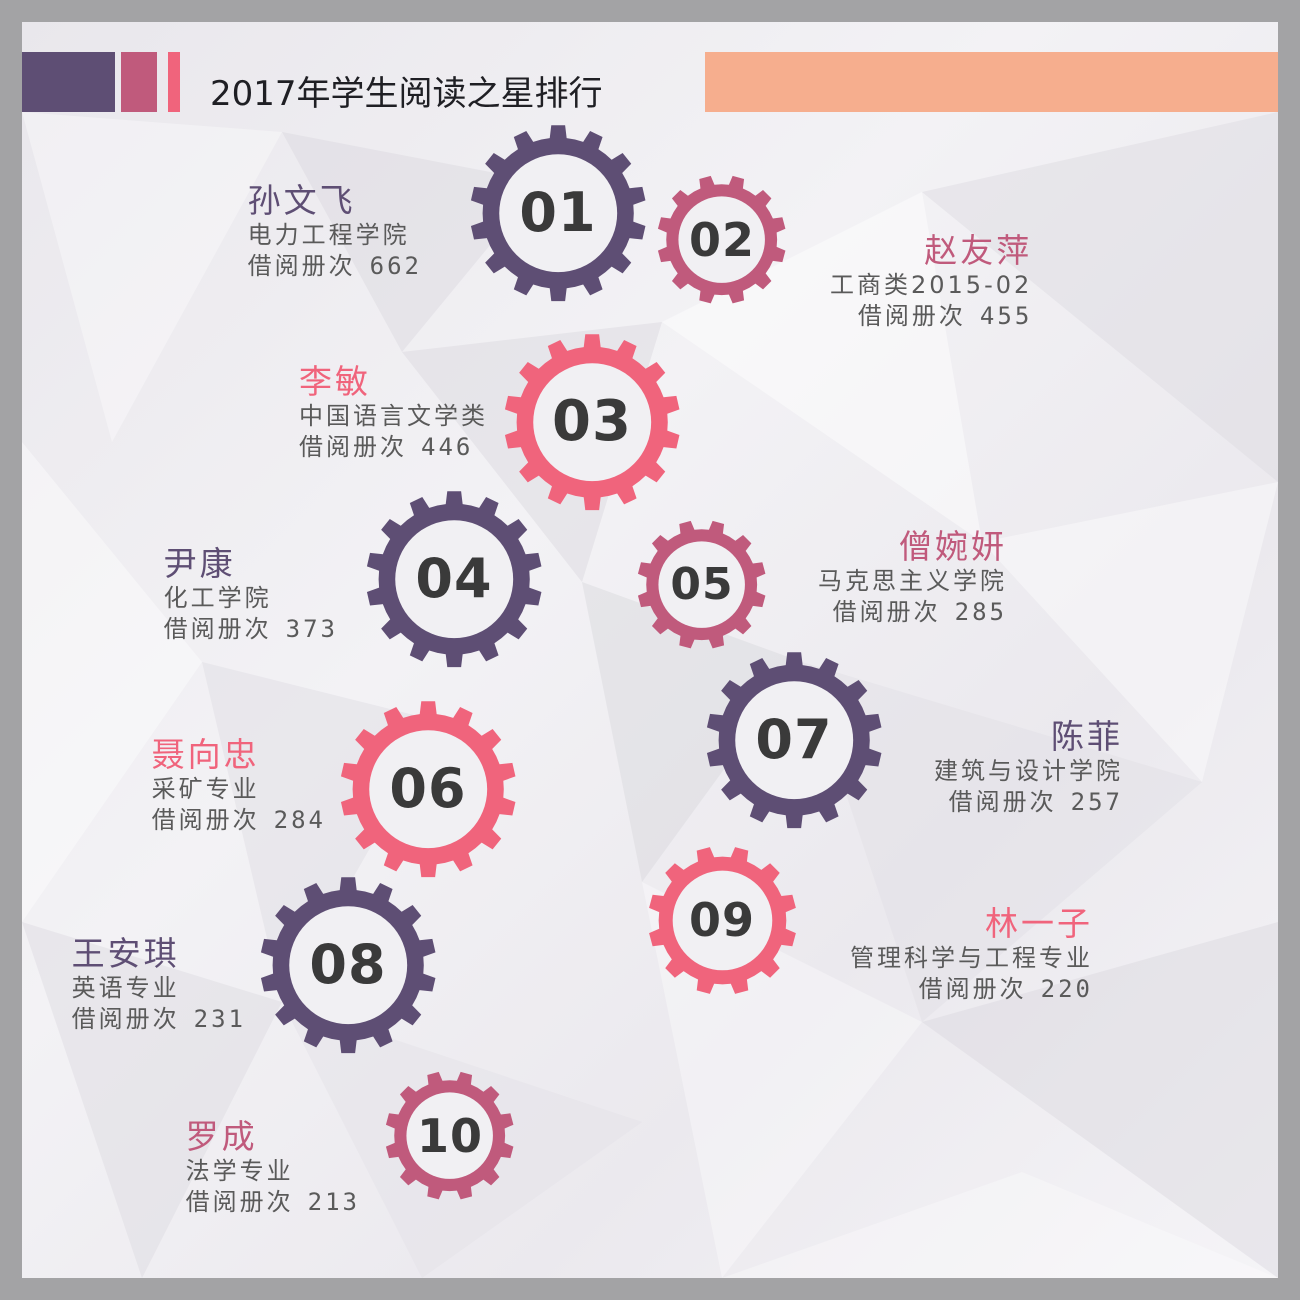 The height and width of the screenshot is (1300, 1300). Describe the element at coordinates (1006, 316) in the screenshot. I see `borrow-count-value: 455` at that location.